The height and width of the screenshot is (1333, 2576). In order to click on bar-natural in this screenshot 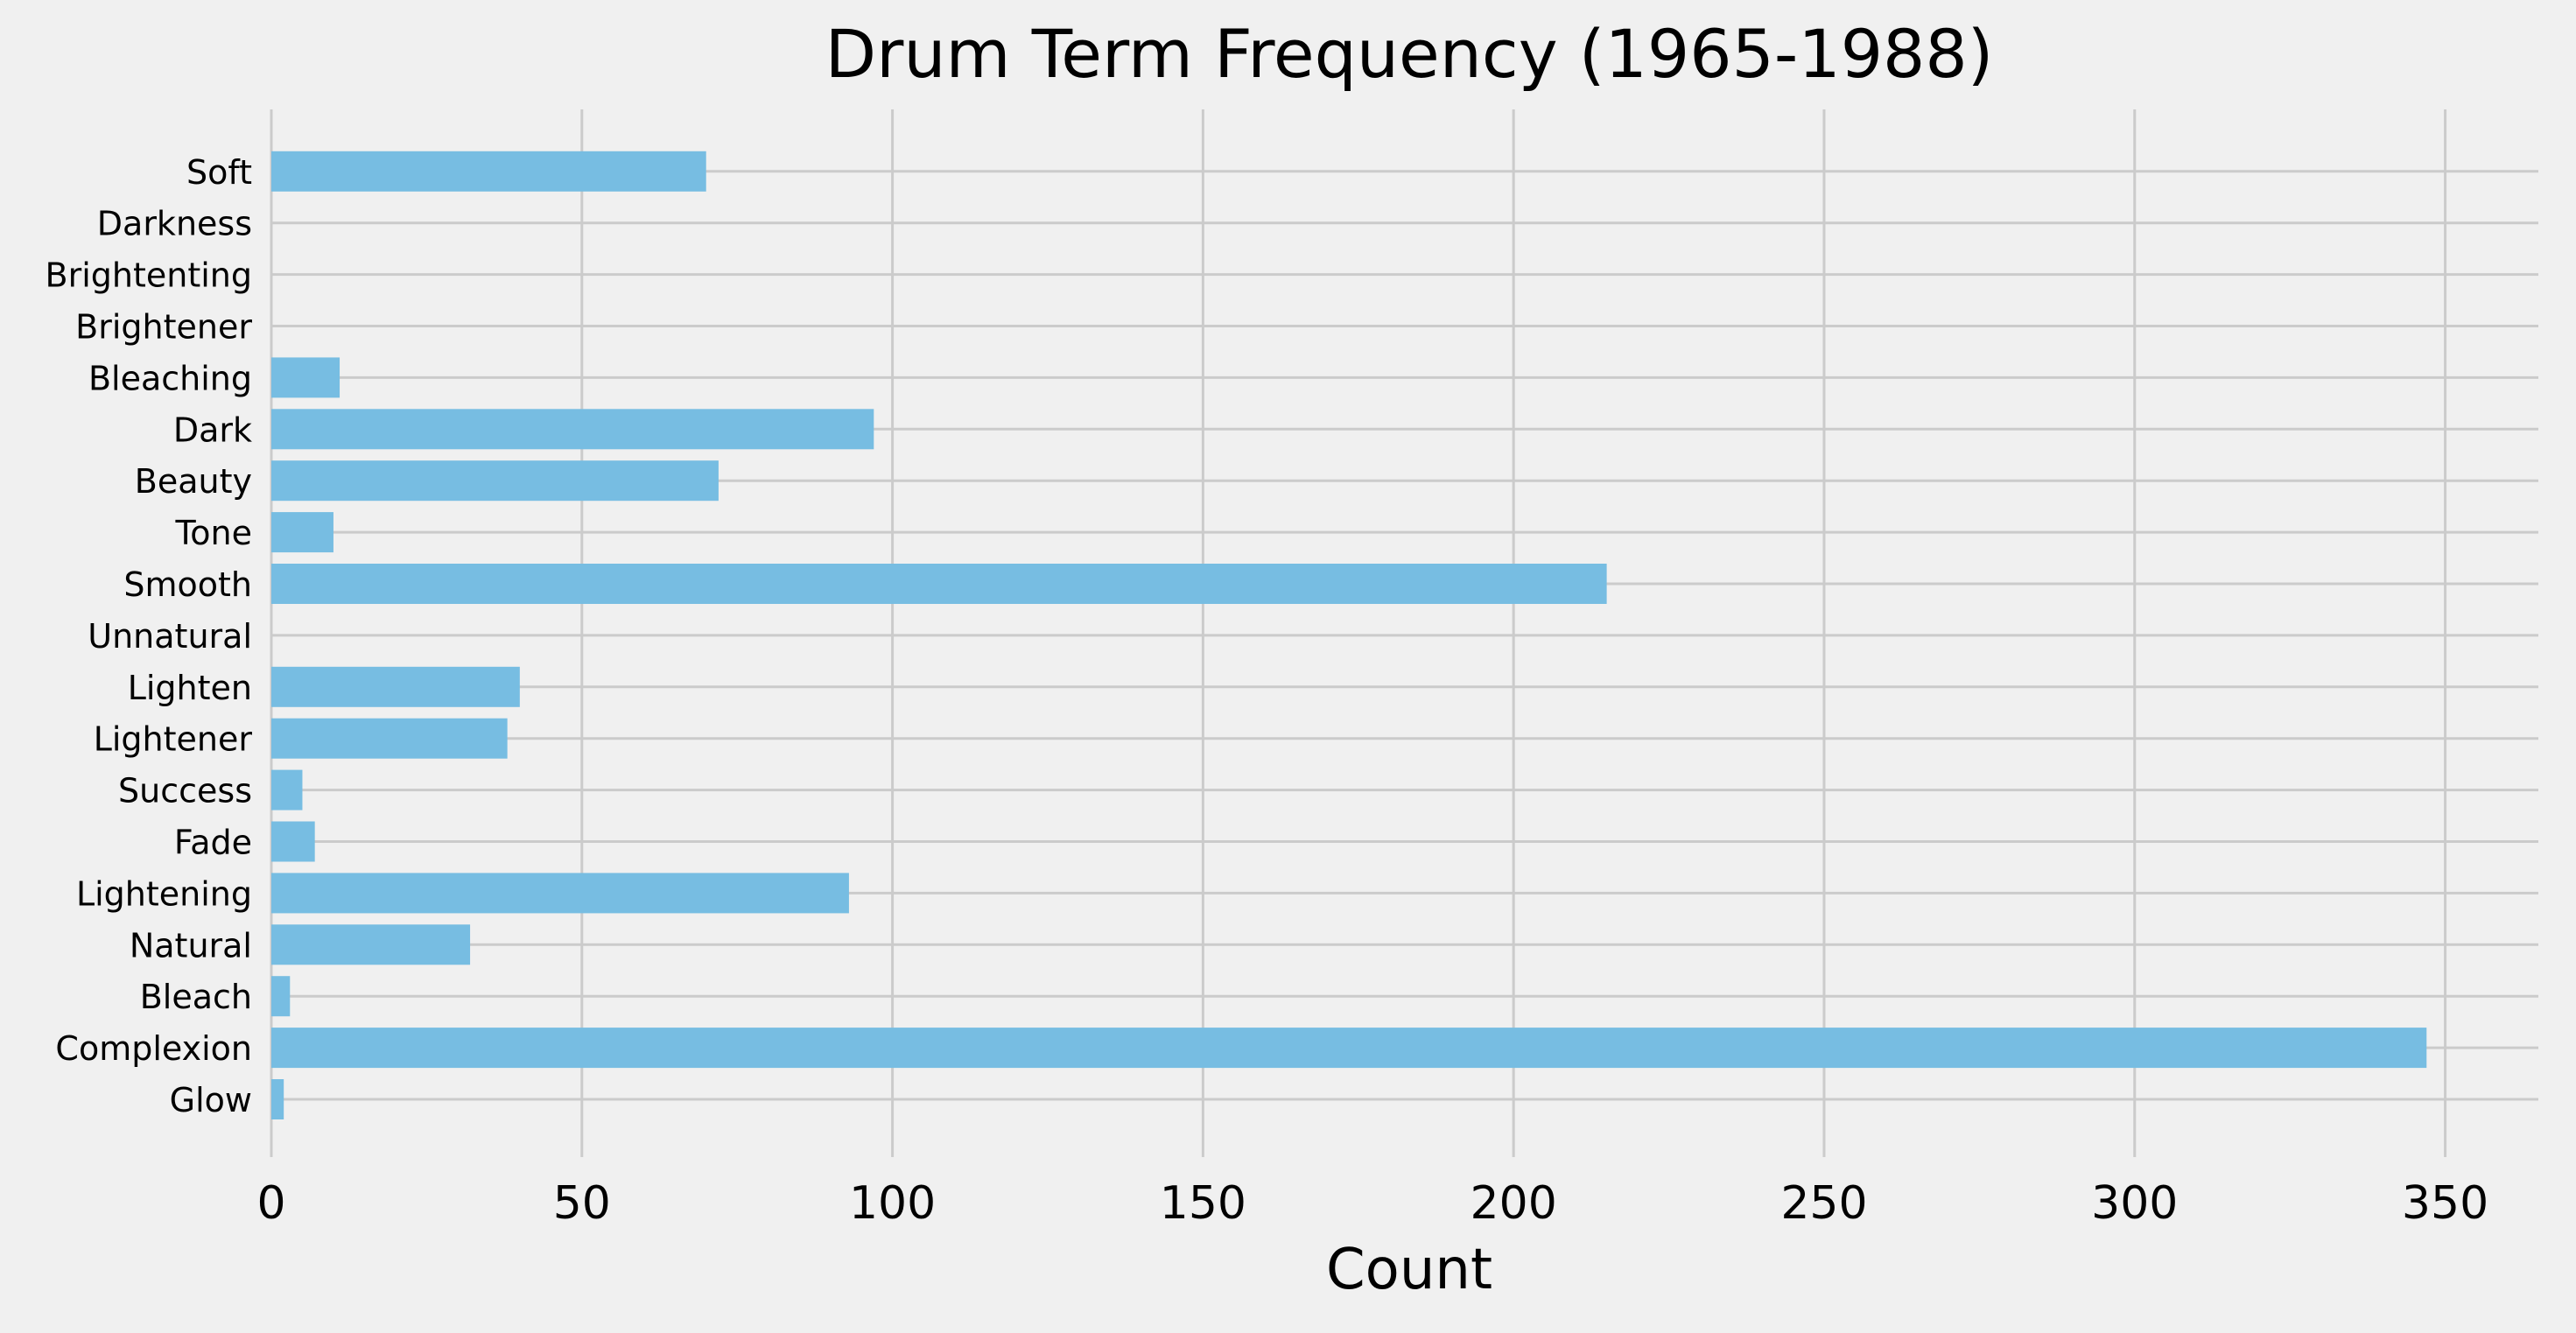, I will do `click(371, 945)`.